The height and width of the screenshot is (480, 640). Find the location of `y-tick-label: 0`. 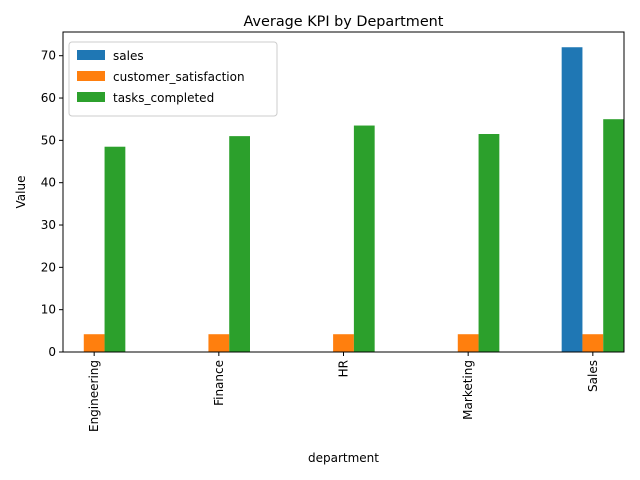

y-tick-label: 0 is located at coordinates (52, 352).